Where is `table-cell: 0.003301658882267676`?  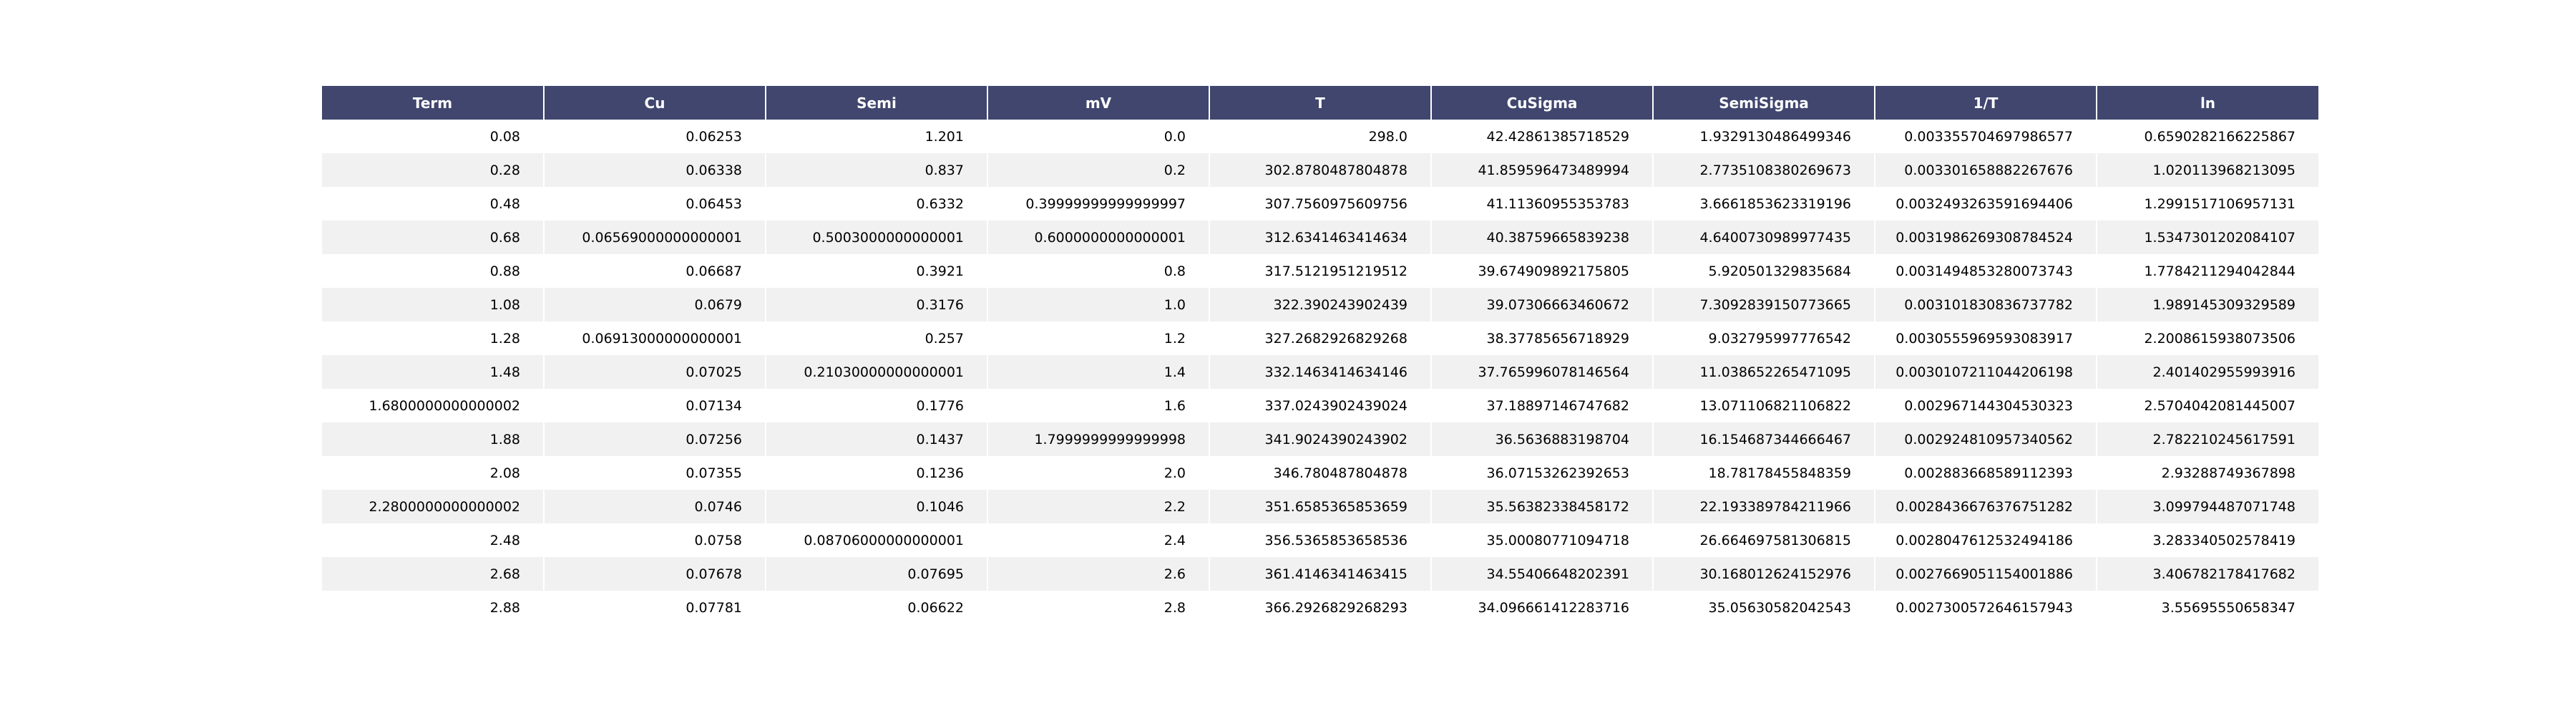 table-cell: 0.003301658882267676 is located at coordinates (1986, 170).